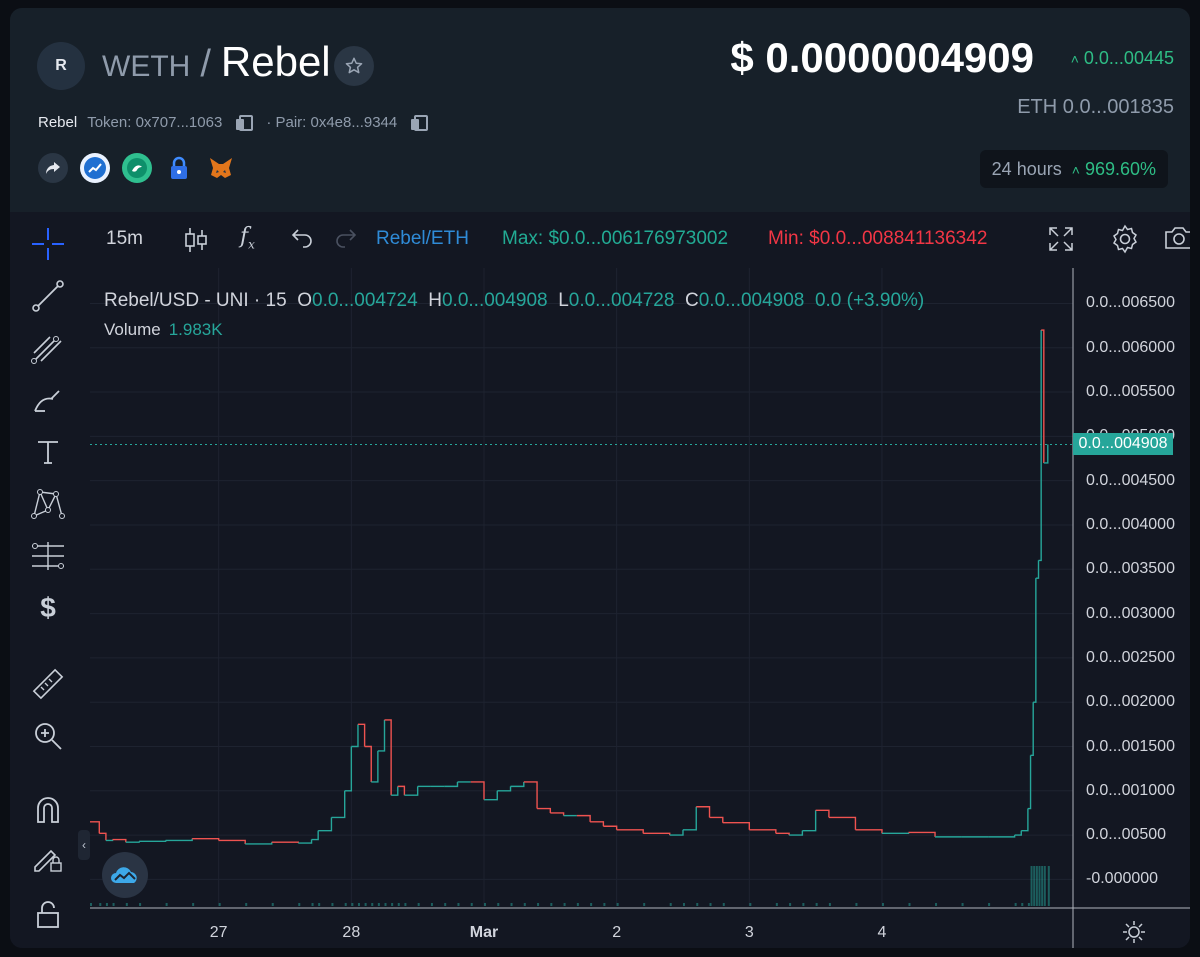 The width and height of the screenshot is (1200, 957). I want to click on ruler-icon, so click(48, 684).